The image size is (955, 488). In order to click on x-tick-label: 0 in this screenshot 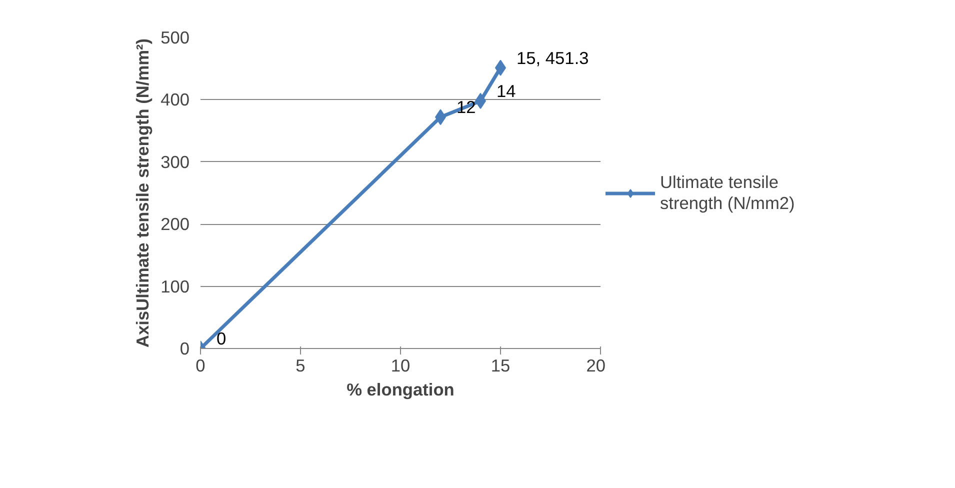, I will do `click(201, 366)`.